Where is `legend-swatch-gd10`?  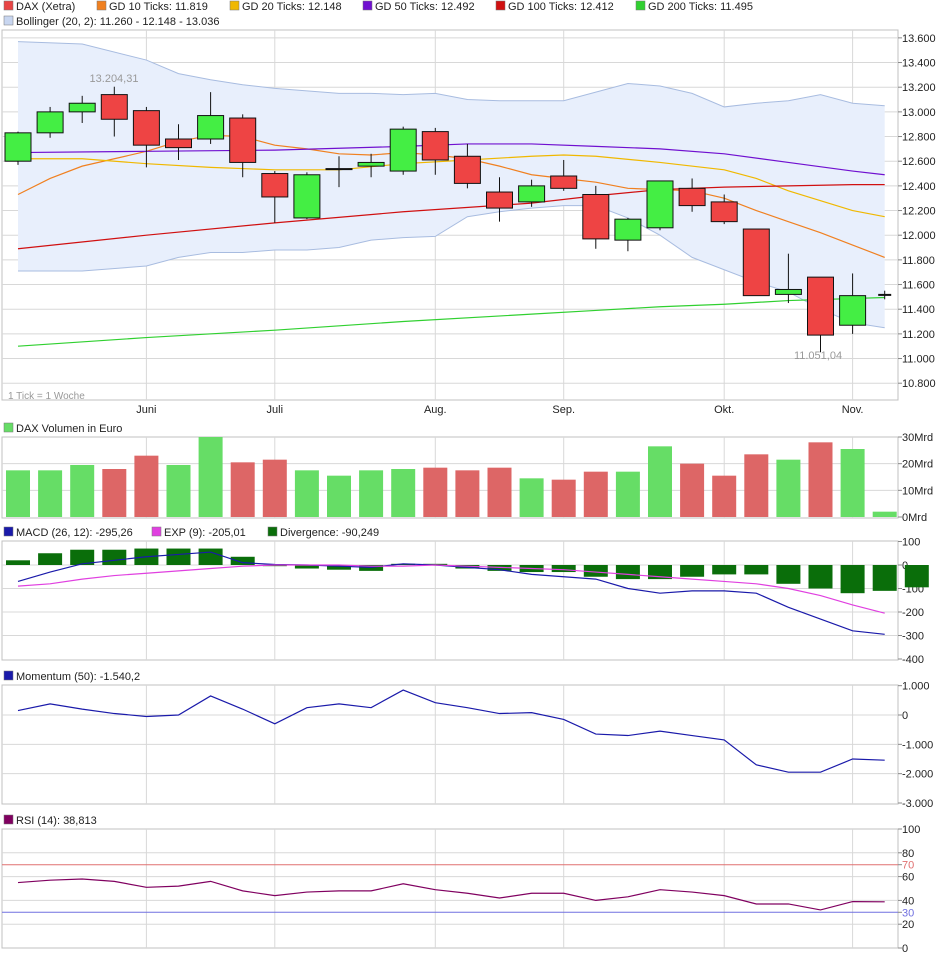
legend-swatch-gd10 is located at coordinates (101, 5).